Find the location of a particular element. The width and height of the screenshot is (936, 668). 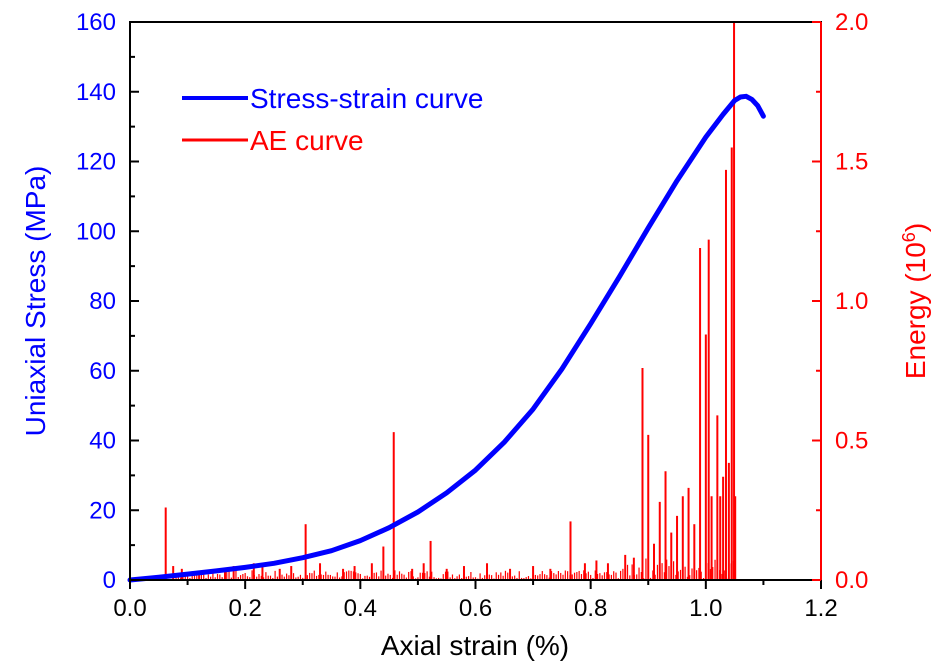

x-axis-label: Axial strain (%) is located at coordinates (475, 645).